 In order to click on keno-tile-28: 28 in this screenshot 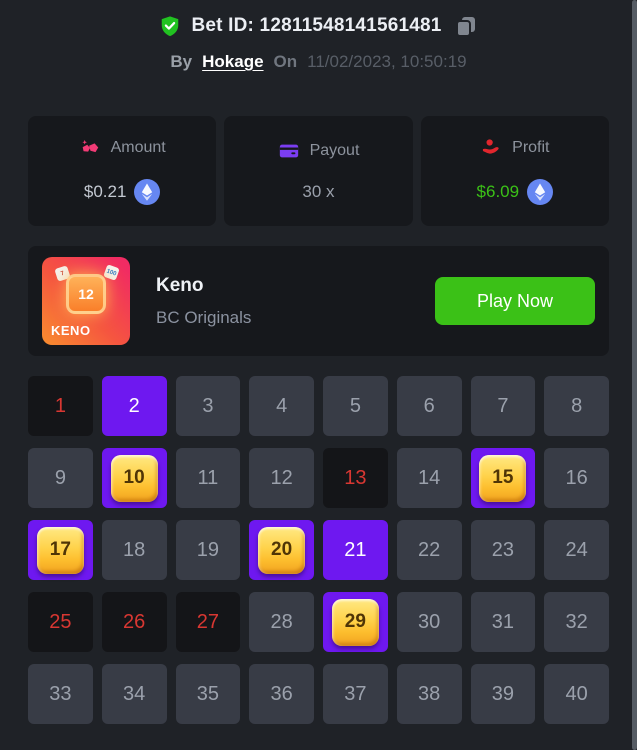, I will do `click(281, 622)`.